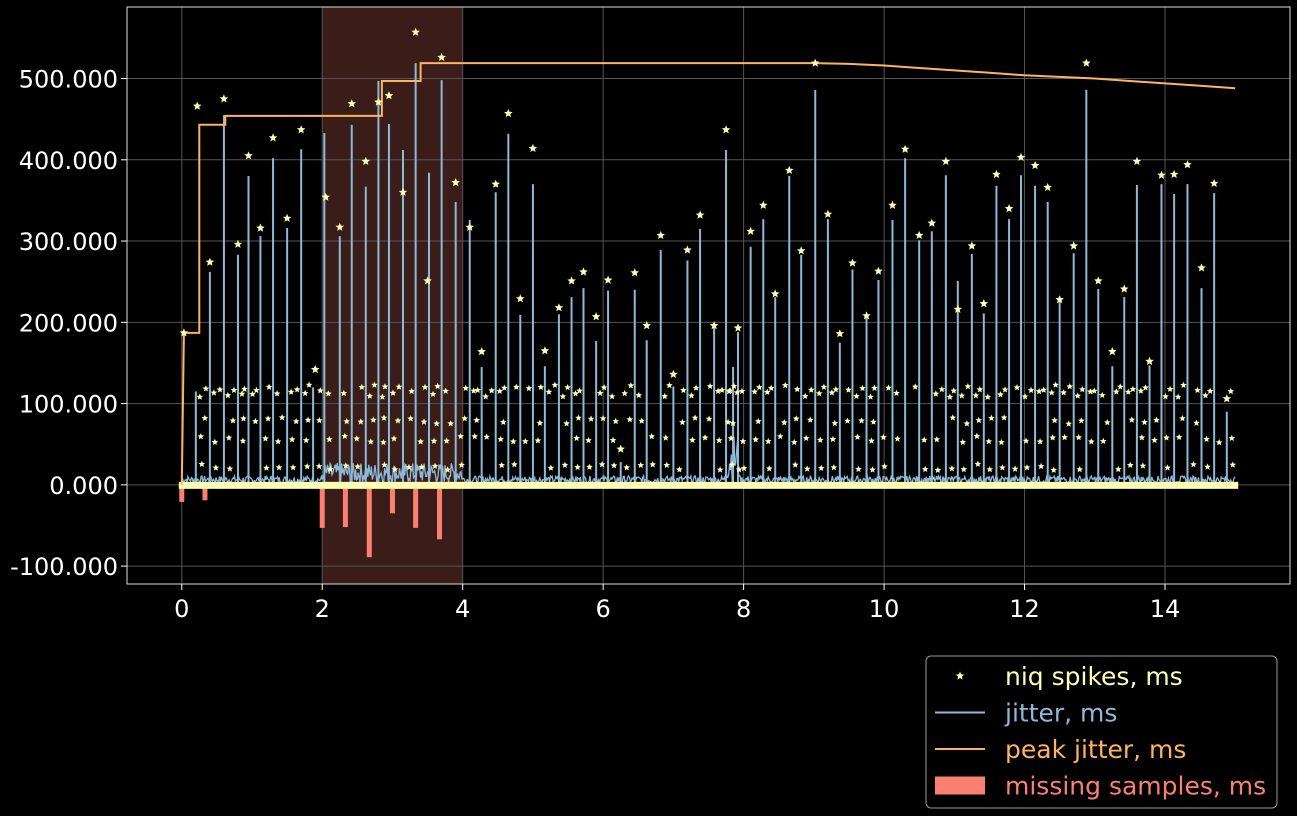 The height and width of the screenshot is (816, 1297). I want to click on missing-sample-bar, so click(205, 492).